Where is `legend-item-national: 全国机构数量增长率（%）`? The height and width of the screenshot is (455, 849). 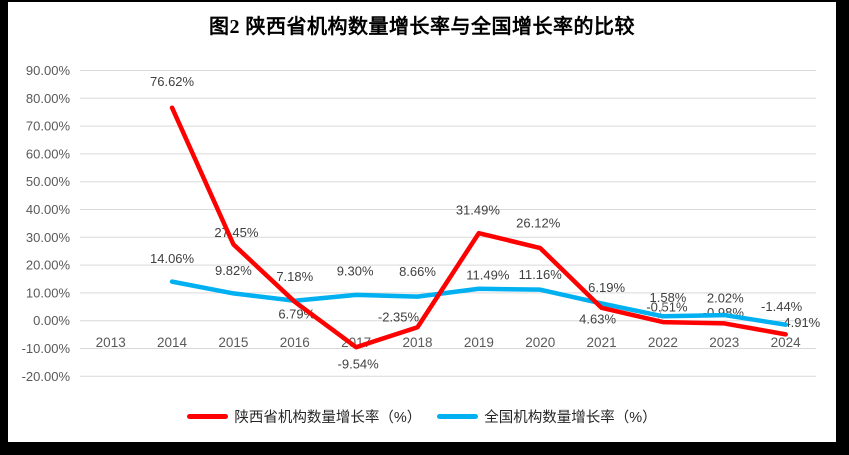
legend-item-national: 全国机构数量增长率（%） is located at coordinates (547, 416).